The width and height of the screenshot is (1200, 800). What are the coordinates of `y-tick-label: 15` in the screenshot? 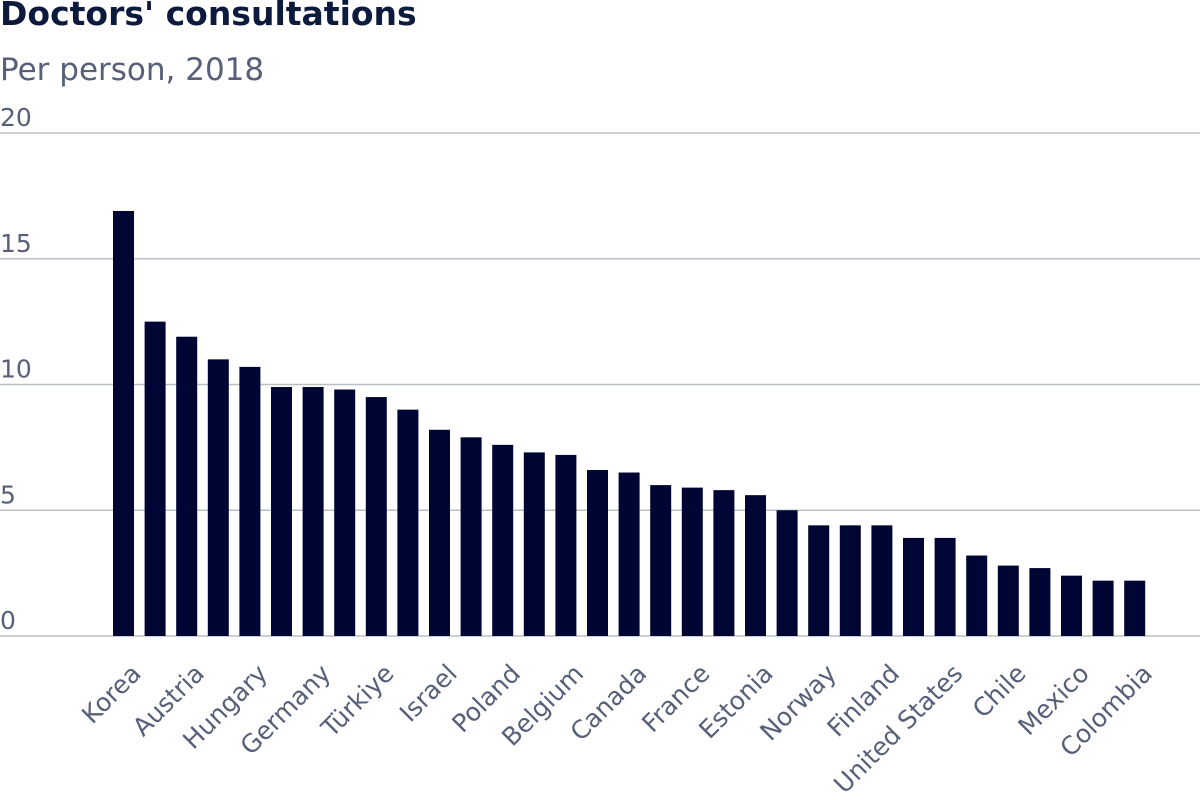 It's located at (16, 243).